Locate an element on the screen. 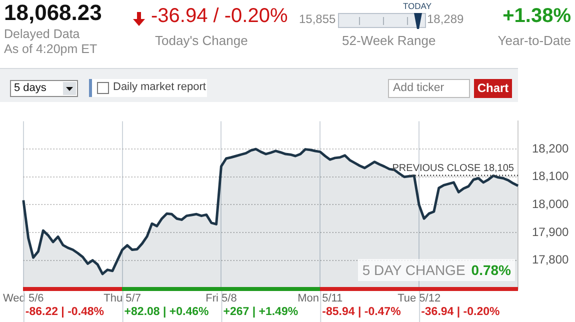 The height and width of the screenshot is (322, 575). ticker-field: Add ticker is located at coordinates (429, 88).